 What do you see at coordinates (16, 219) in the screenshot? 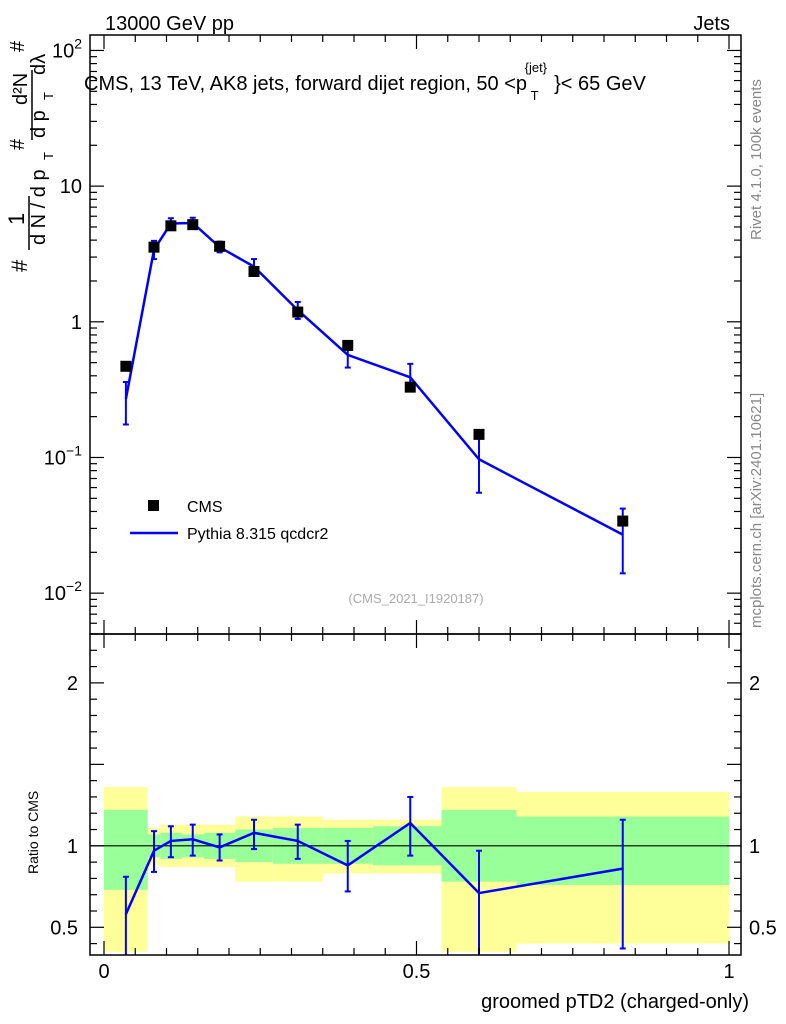
I see `ylabel-one: 1` at bounding box center [16, 219].